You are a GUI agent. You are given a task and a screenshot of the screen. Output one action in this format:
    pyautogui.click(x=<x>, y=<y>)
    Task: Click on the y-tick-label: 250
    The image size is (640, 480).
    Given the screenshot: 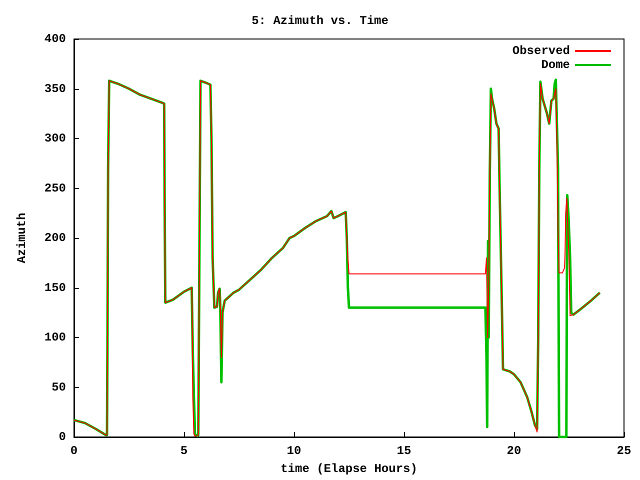 What is the action you would take?
    pyautogui.click(x=55, y=188)
    